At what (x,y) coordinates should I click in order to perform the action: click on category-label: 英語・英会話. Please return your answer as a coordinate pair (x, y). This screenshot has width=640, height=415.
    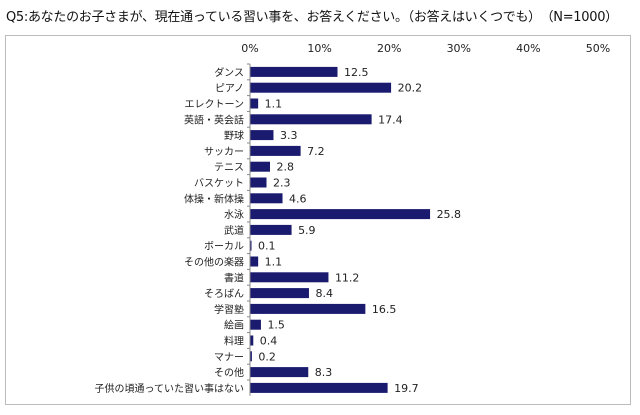
    Looking at the image, I should click on (214, 119).